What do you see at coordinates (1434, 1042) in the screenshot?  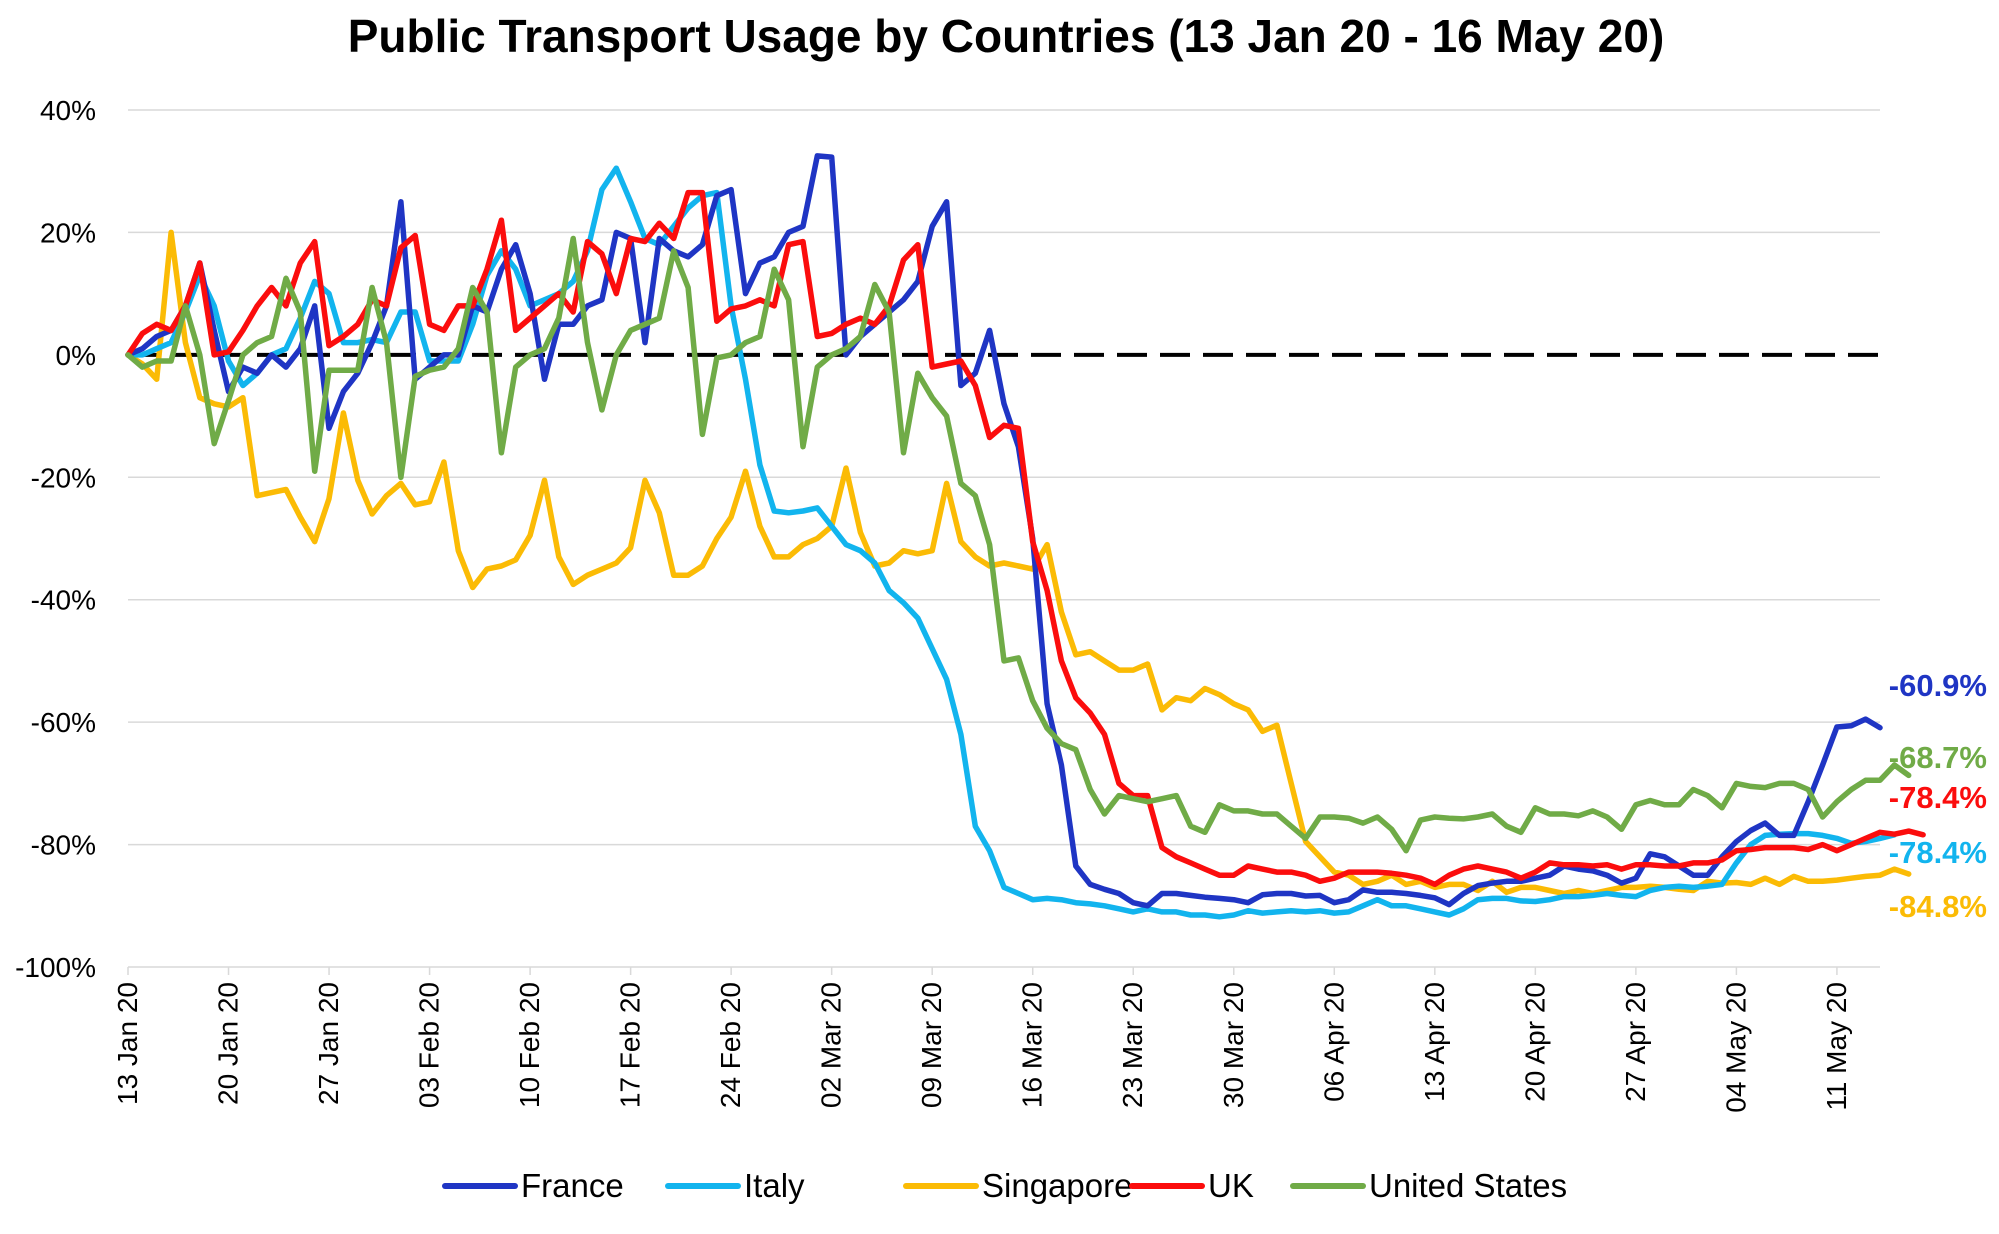 I see `x-tick-label: 13 Apr 20` at bounding box center [1434, 1042].